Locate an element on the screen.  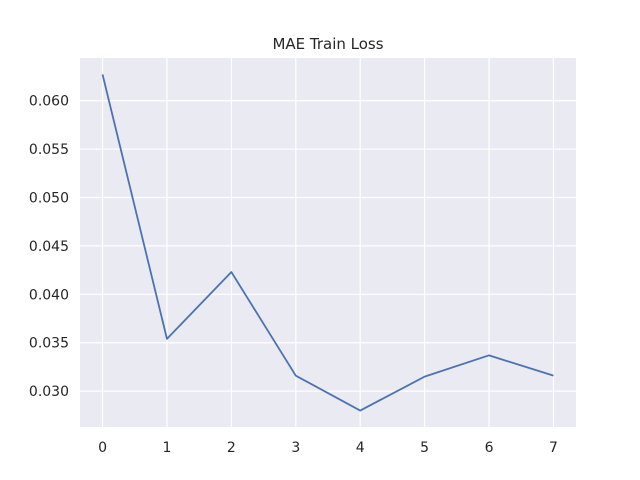
x-tick-label: 7 is located at coordinates (553, 448).